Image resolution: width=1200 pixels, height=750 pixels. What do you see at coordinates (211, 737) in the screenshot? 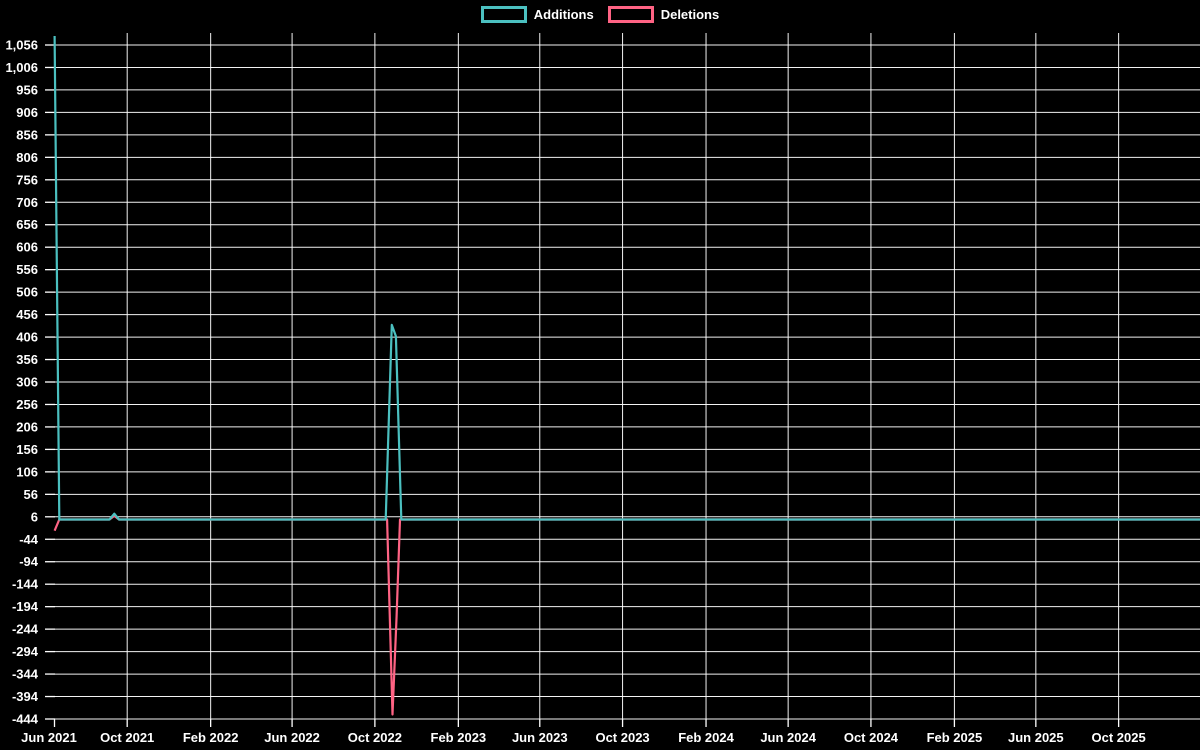
I see `x-tick-label: Feb 2022` at bounding box center [211, 737].